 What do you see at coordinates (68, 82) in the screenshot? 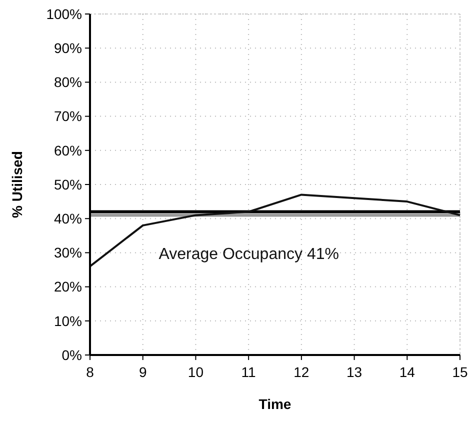
I see `y-tick-label: 80%` at bounding box center [68, 82].